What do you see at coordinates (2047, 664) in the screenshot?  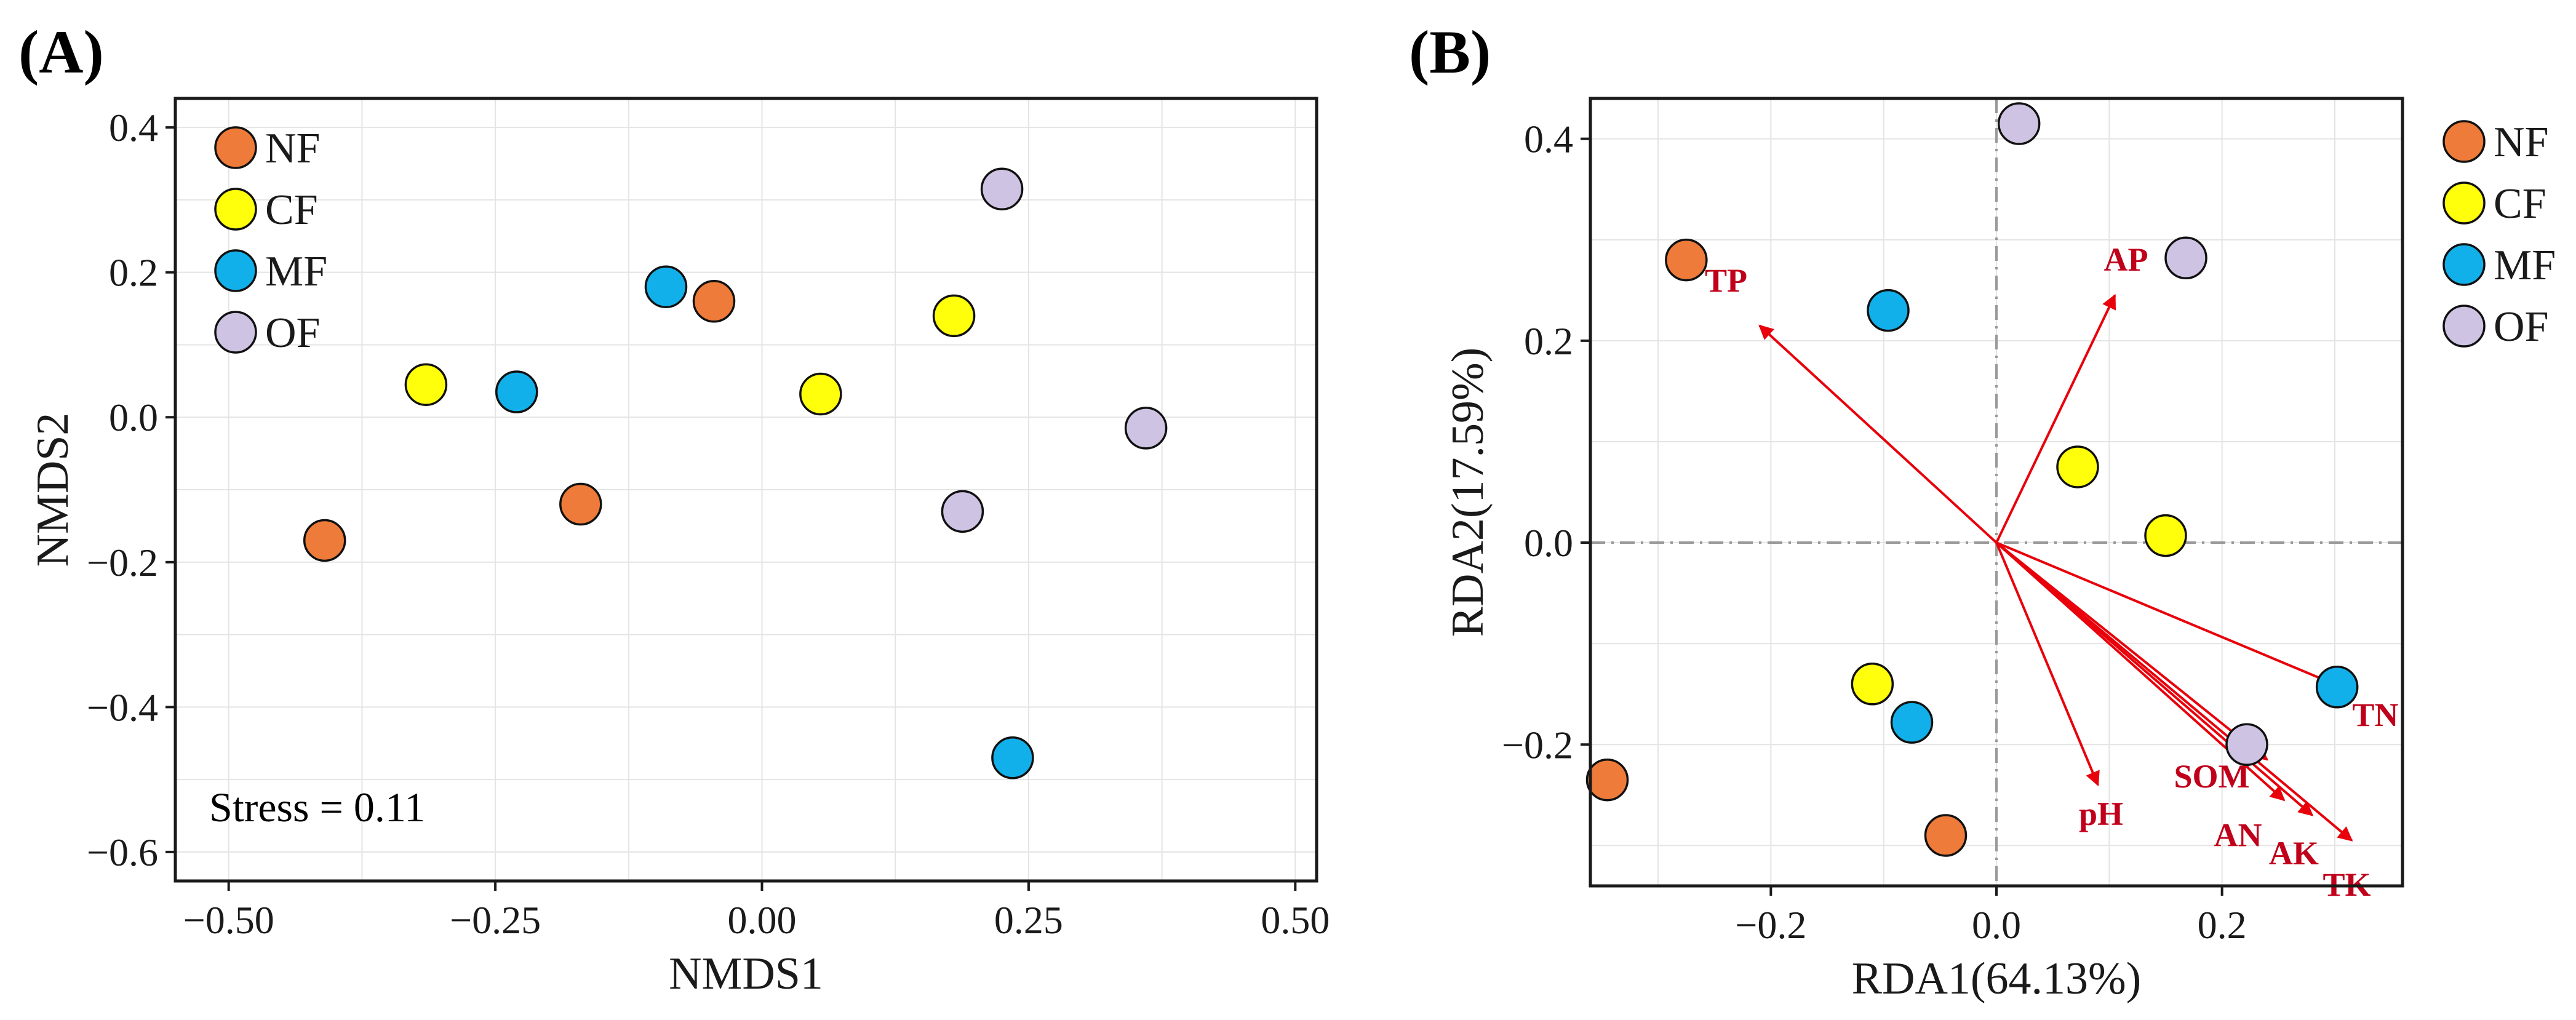 I see `env-vector-ph` at bounding box center [2047, 664].